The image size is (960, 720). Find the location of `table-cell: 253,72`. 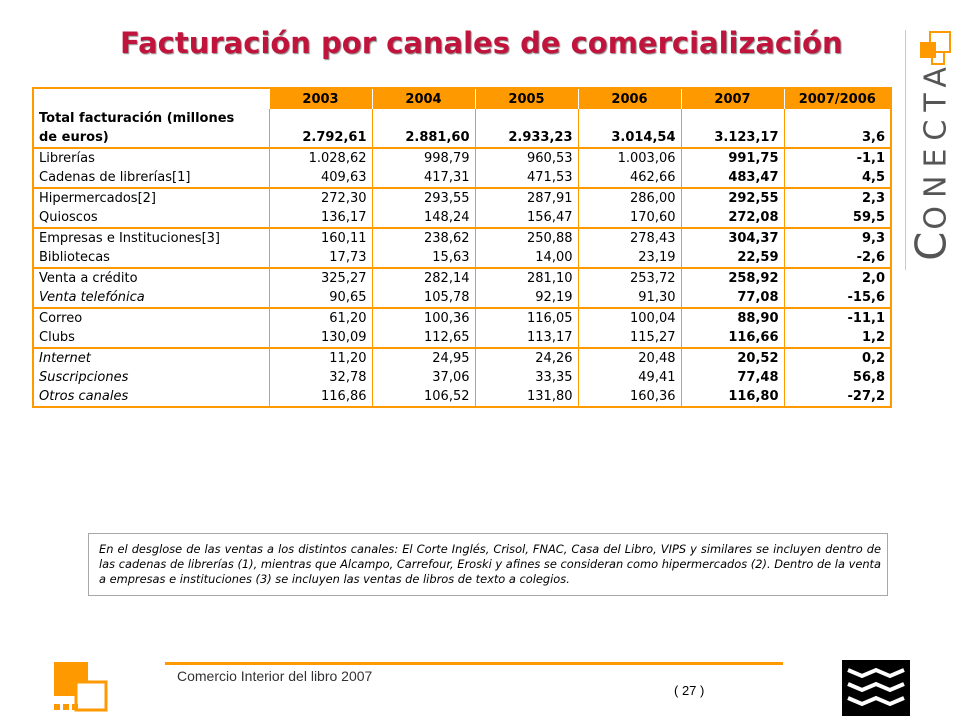

table-cell: 253,72 is located at coordinates (629, 277).